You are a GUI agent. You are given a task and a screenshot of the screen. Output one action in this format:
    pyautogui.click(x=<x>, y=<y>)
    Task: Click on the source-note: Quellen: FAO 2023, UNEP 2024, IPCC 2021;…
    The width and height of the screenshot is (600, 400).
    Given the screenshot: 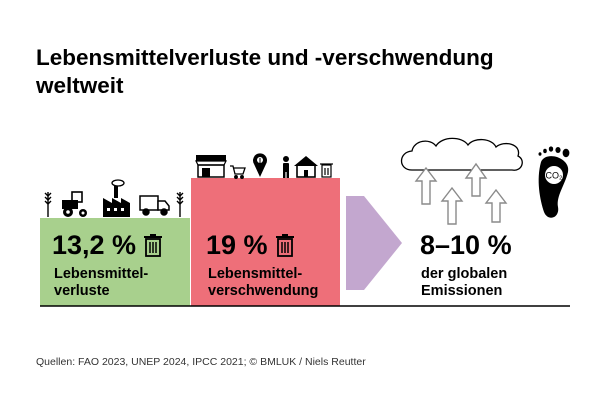 What is the action you would take?
    pyautogui.click(x=201, y=362)
    